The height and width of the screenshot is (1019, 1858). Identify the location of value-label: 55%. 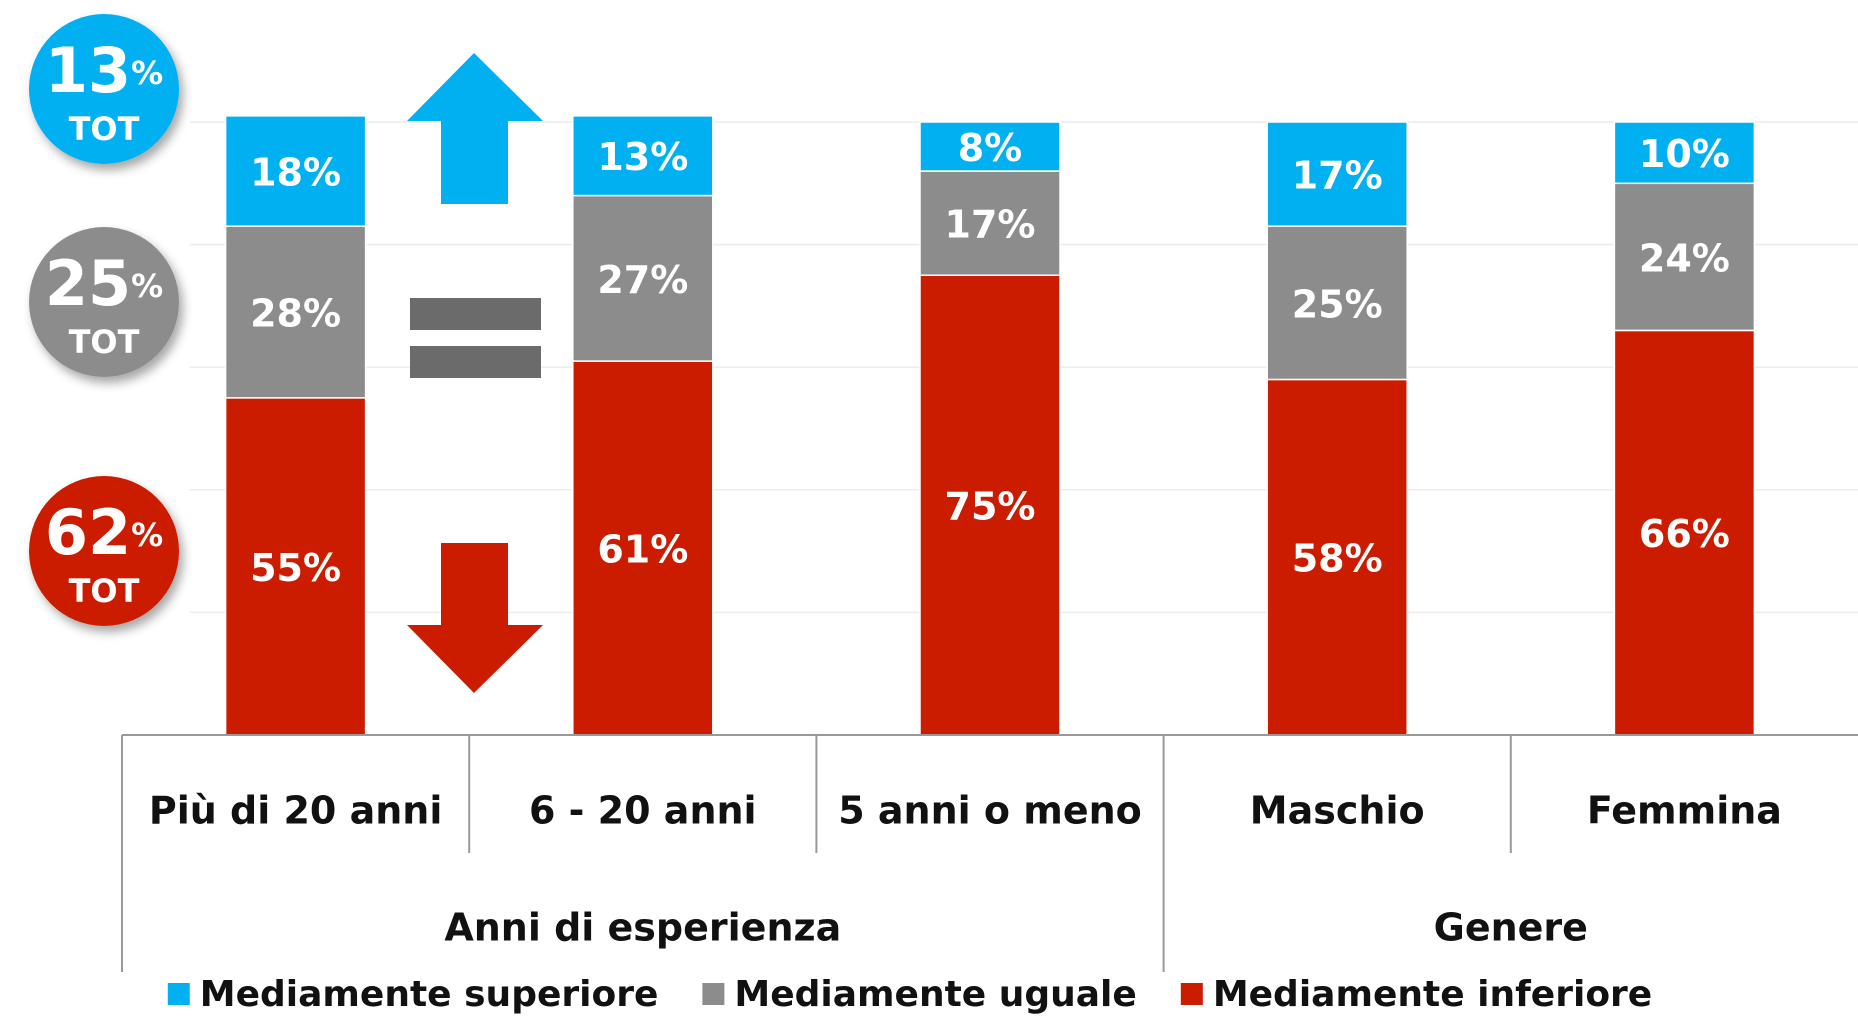
(295, 568).